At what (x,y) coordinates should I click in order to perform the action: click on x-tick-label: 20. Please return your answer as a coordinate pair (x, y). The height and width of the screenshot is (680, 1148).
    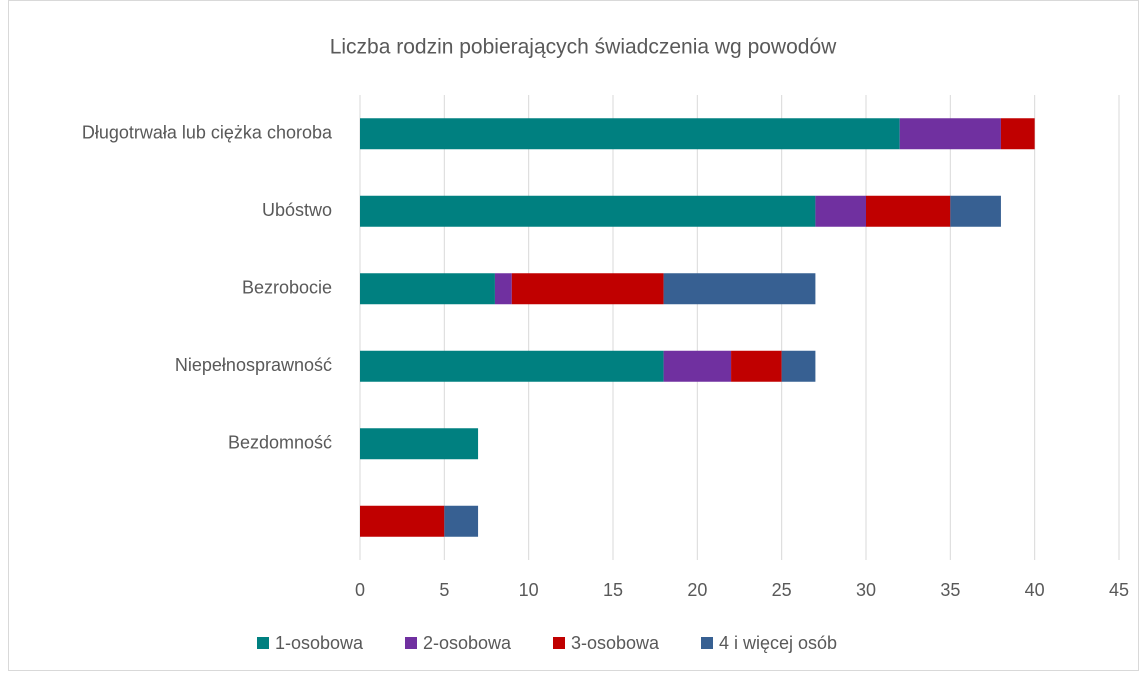
    Looking at the image, I should click on (697, 590).